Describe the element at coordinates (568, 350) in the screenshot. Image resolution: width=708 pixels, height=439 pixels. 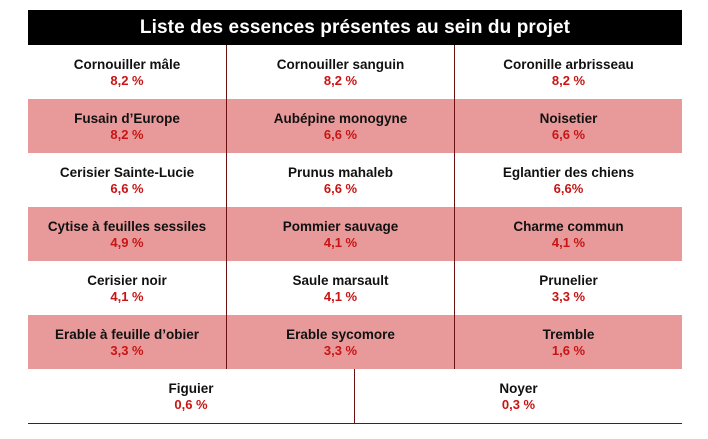
I see `species-percent: 1,6 %` at that location.